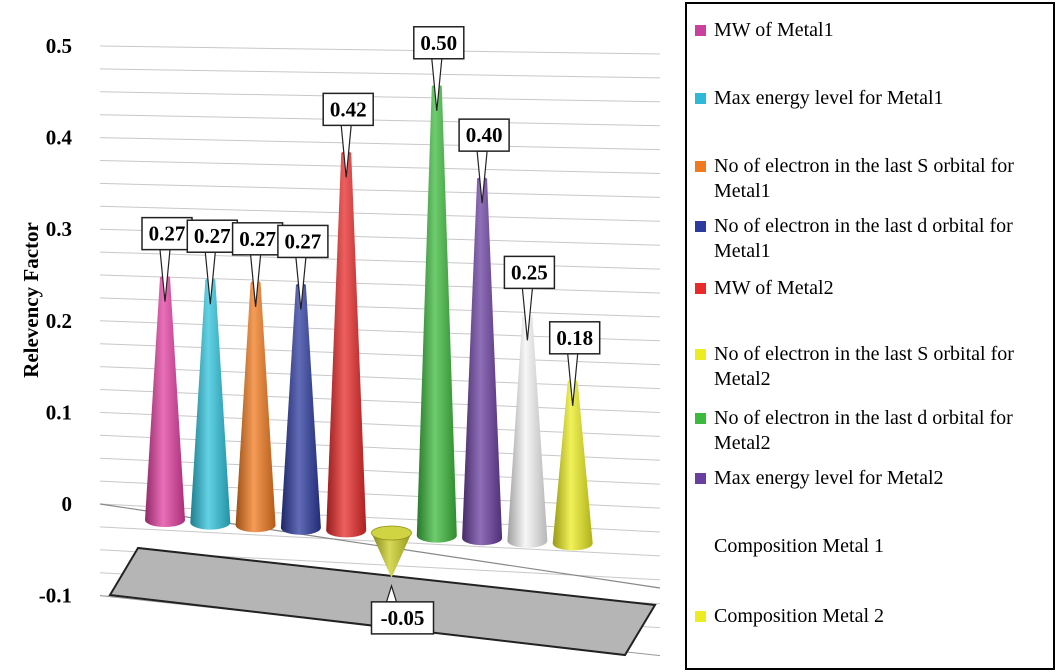 The height and width of the screenshot is (672, 1061). What do you see at coordinates (403, 618) in the screenshot?
I see `data-label-text: -0.05` at bounding box center [403, 618].